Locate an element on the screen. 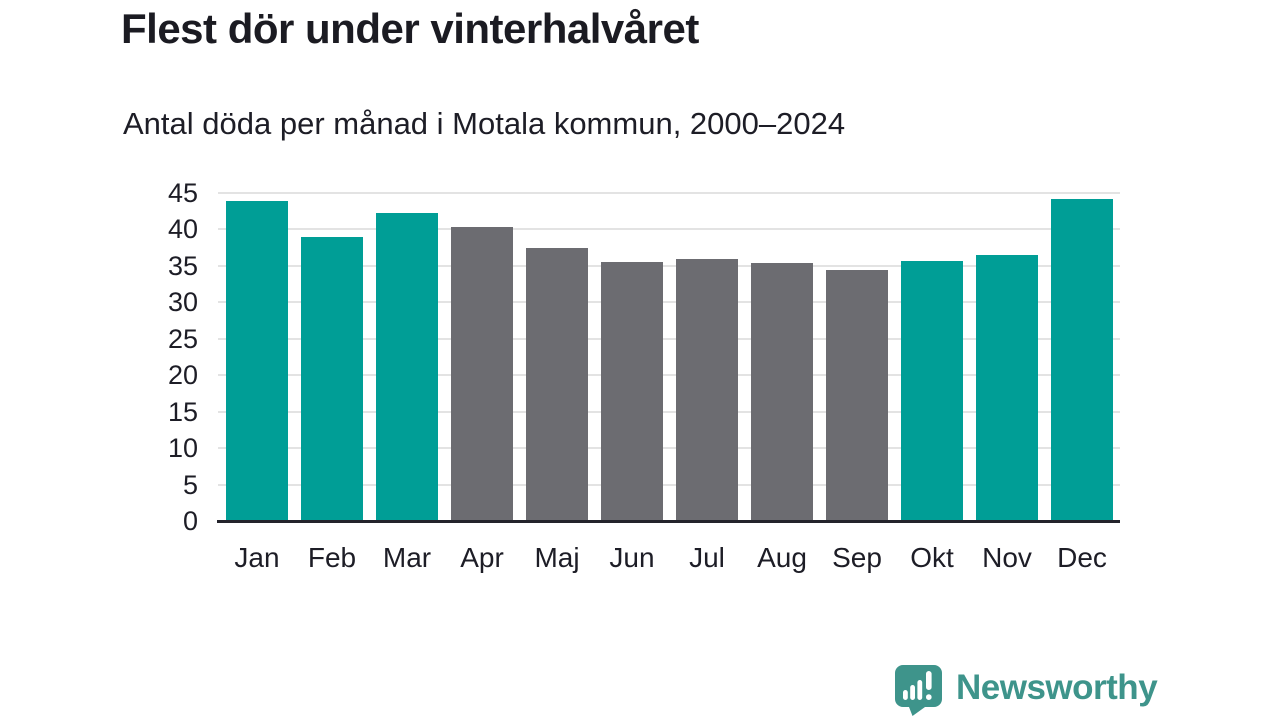 This screenshot has height=720, width=1280. bar-feb is located at coordinates (332, 379).